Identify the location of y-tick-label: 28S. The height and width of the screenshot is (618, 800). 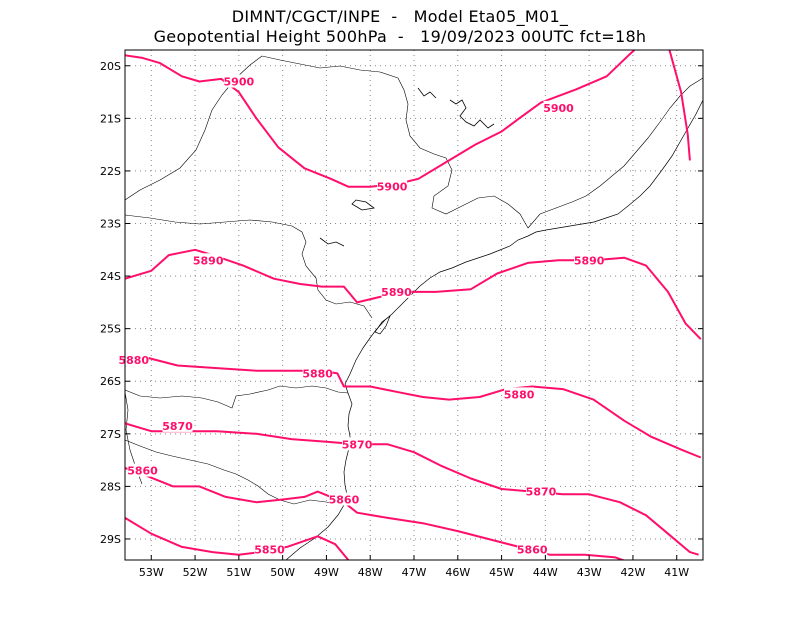
(110, 486).